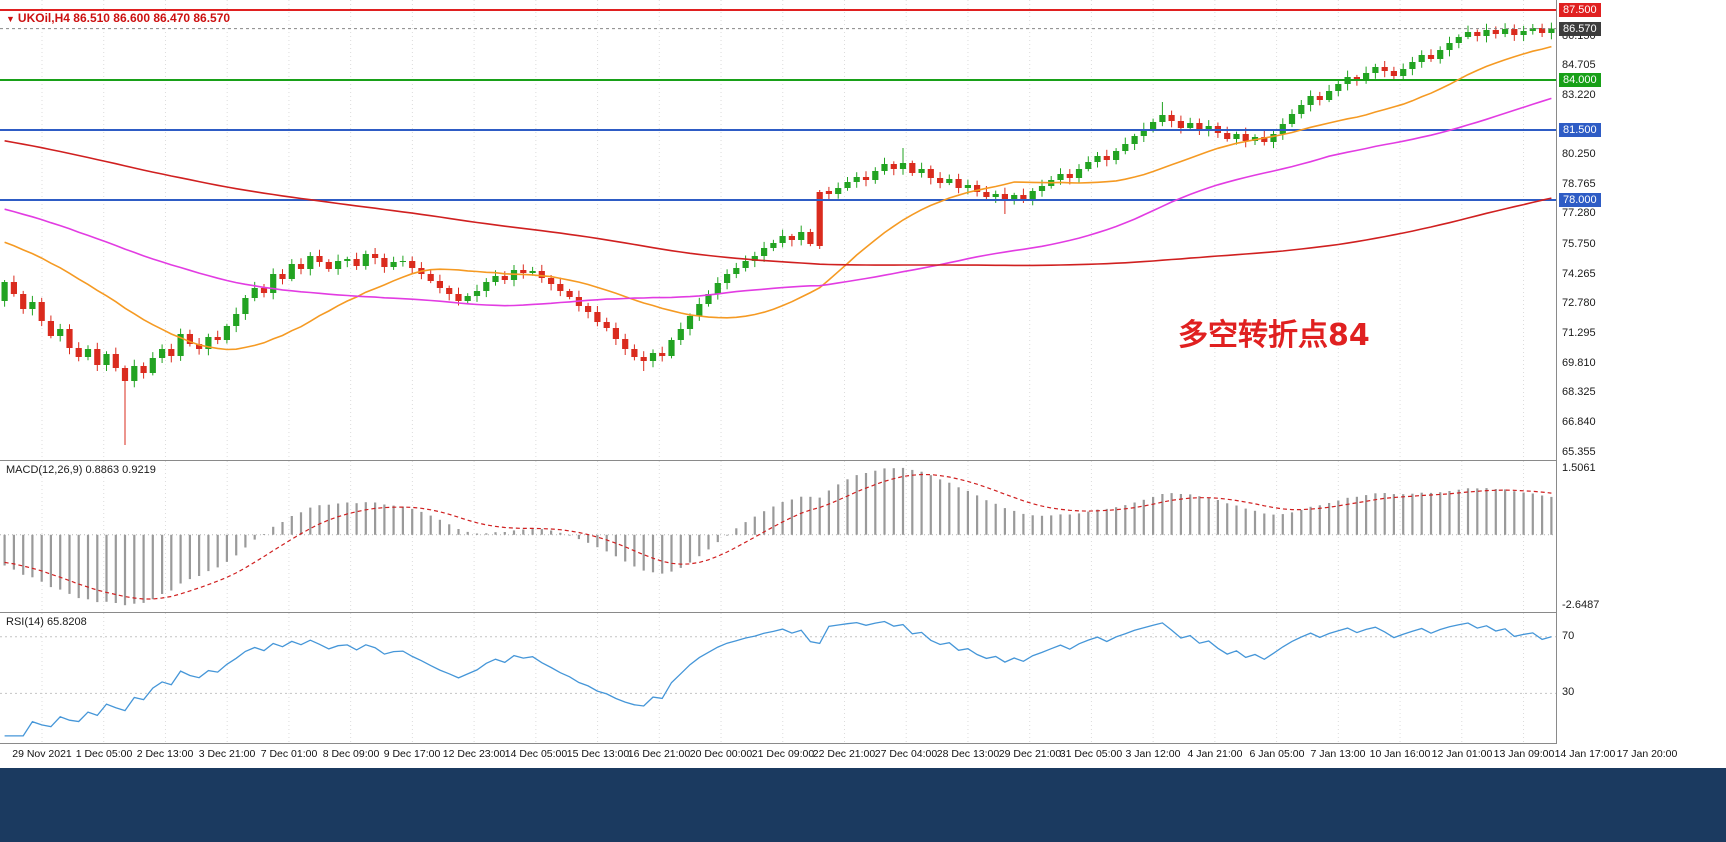 This screenshot has width=1726, height=842. What do you see at coordinates (1215, 754) in the screenshot?
I see `time-tick-label: 4 Jan 21:00` at bounding box center [1215, 754].